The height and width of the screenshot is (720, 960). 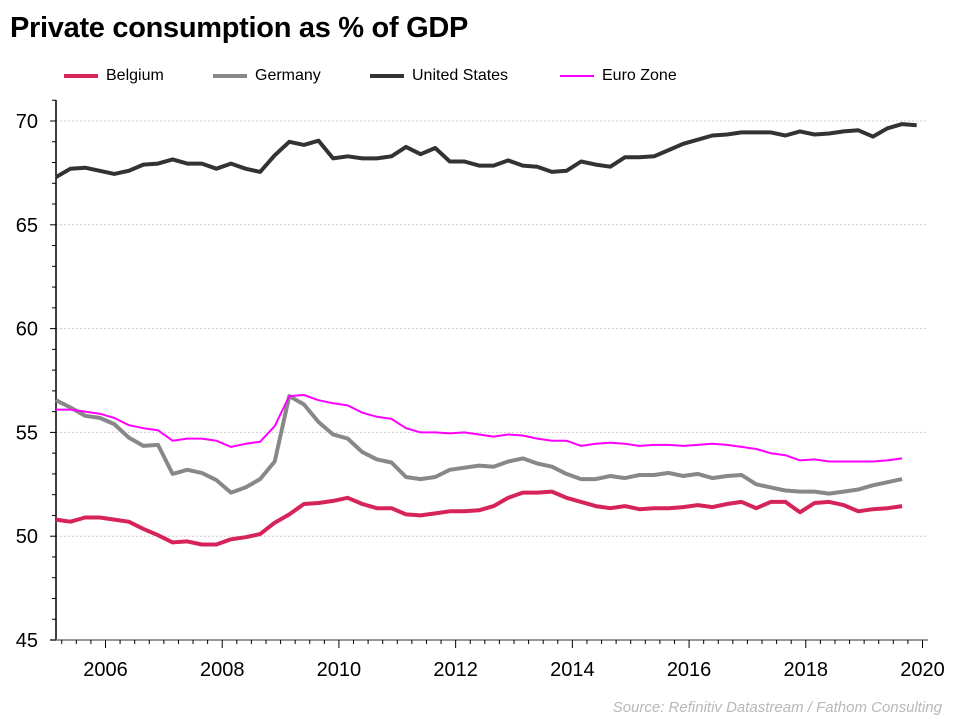 I want to click on x-tick-label: 2006, so click(x=105, y=670).